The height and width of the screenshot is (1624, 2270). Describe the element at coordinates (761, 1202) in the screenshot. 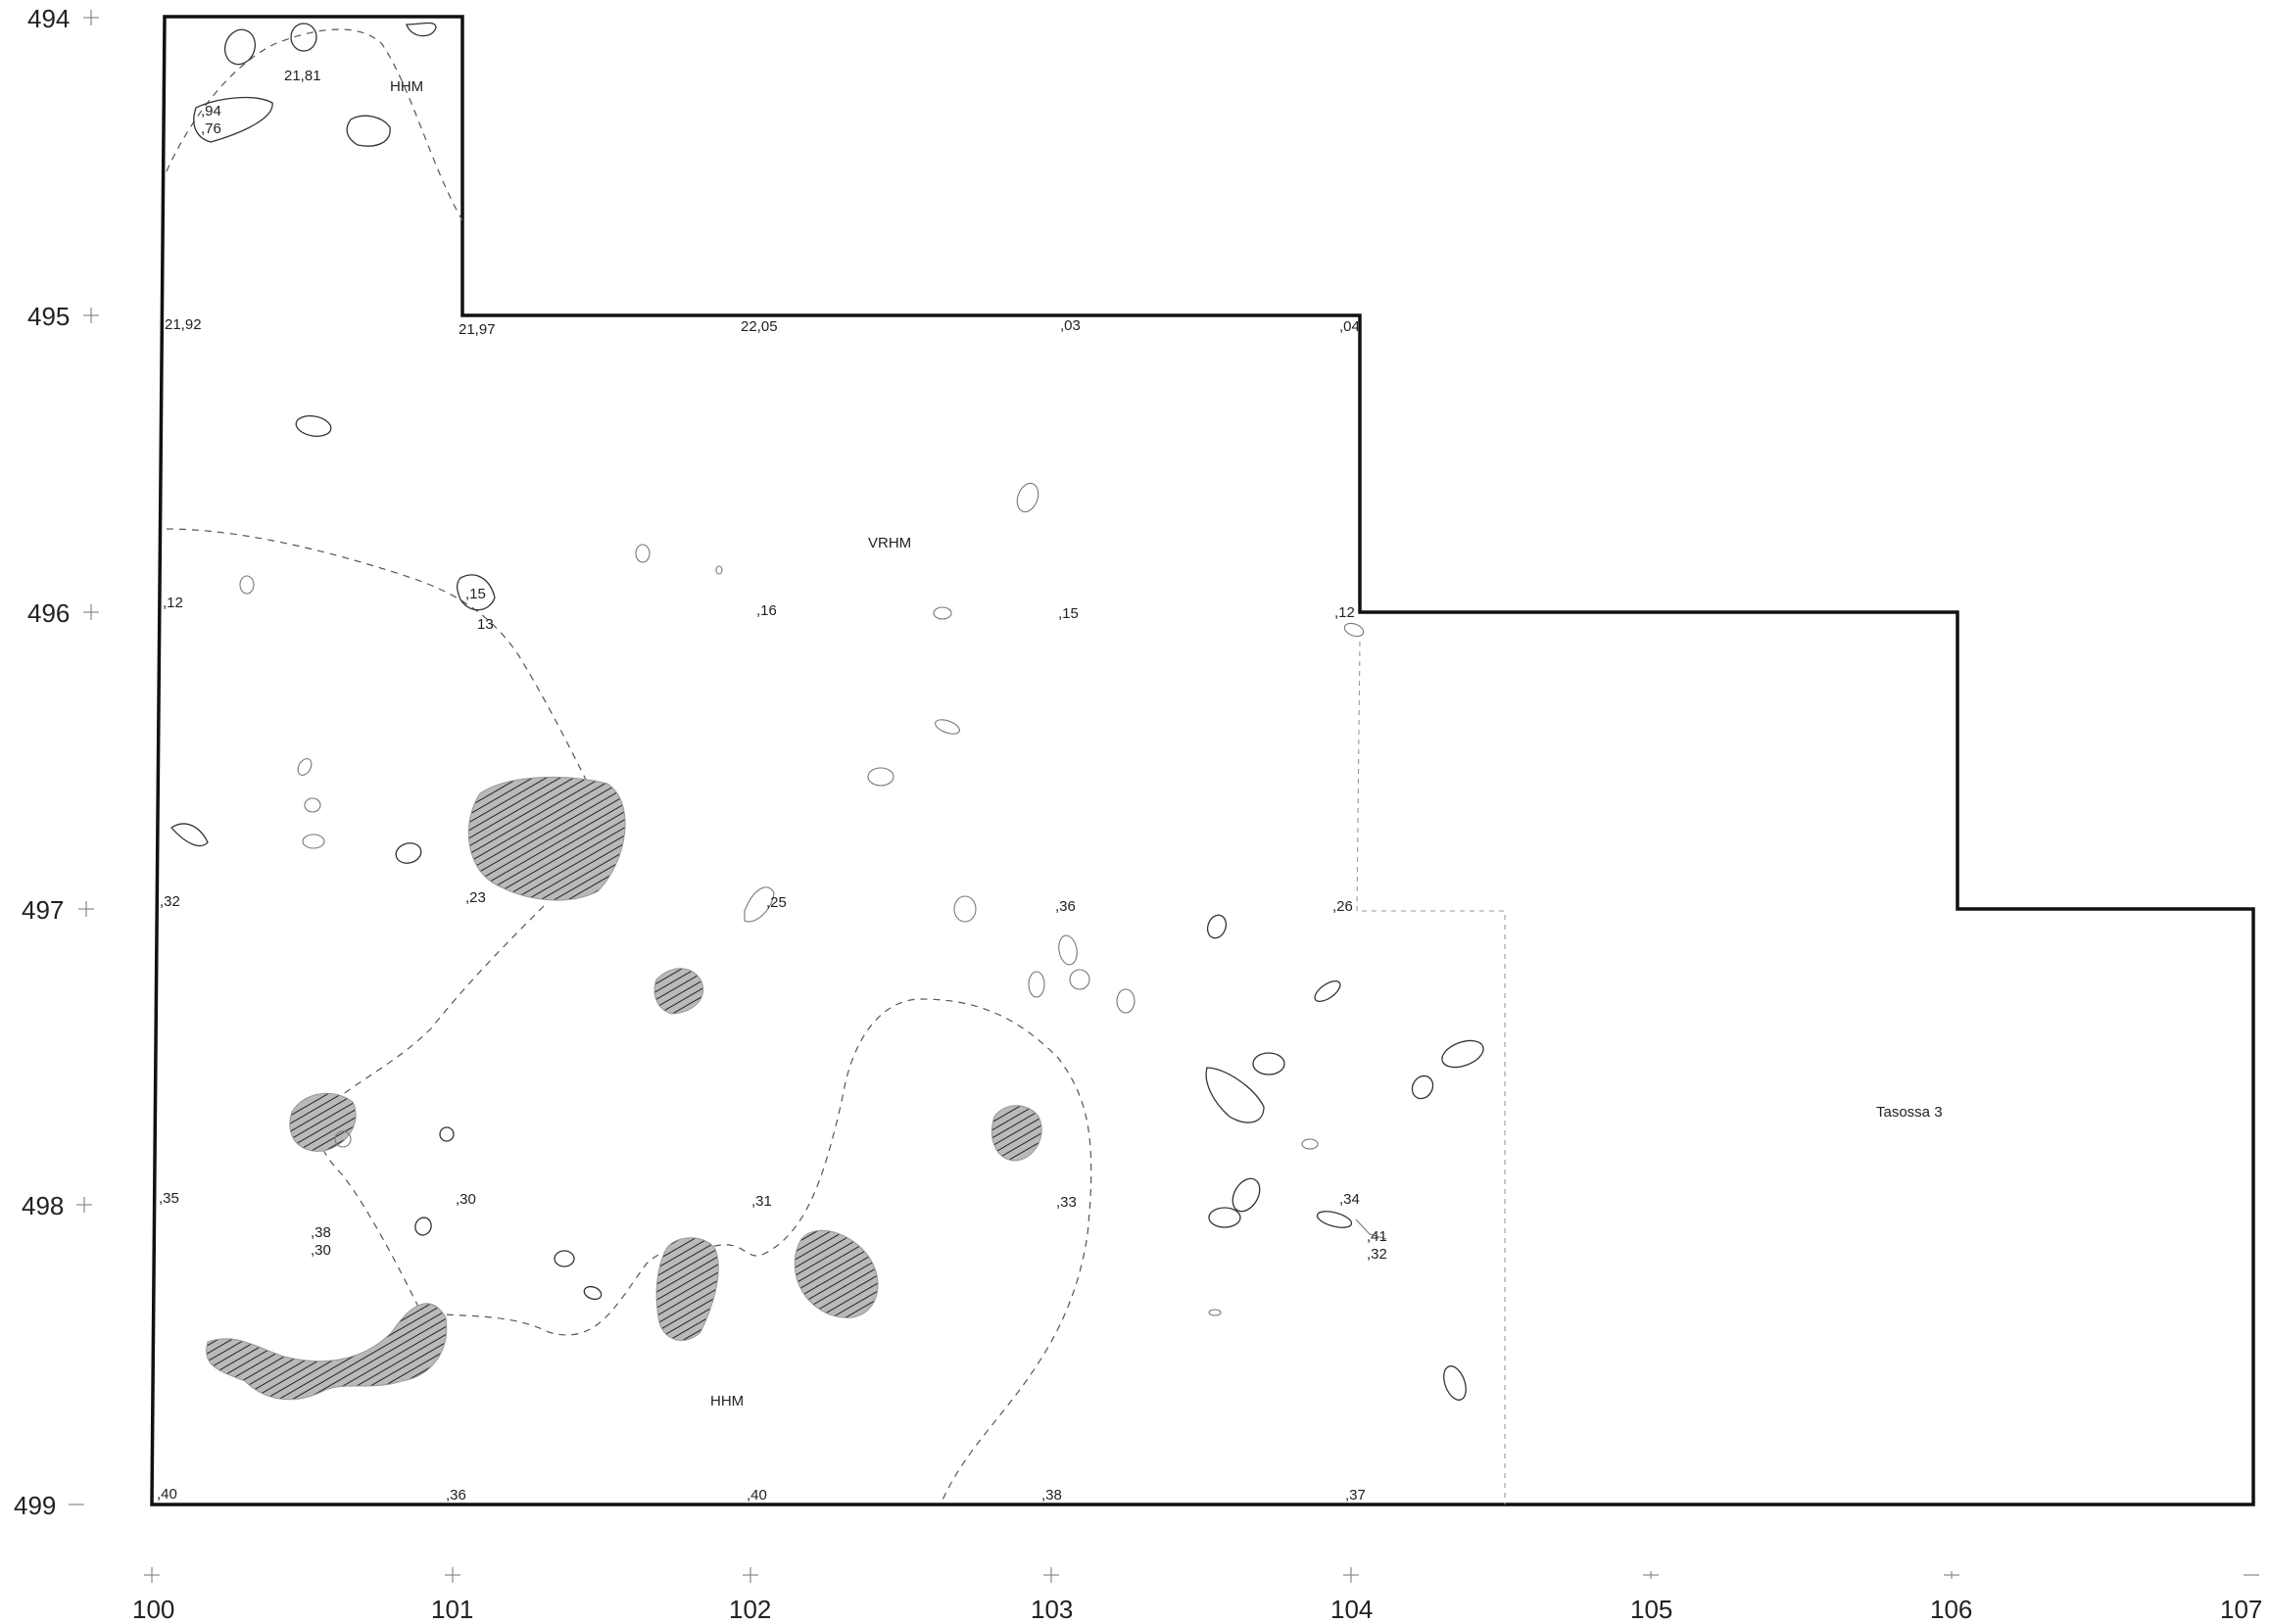

I see `elev-31: ,31` at that location.